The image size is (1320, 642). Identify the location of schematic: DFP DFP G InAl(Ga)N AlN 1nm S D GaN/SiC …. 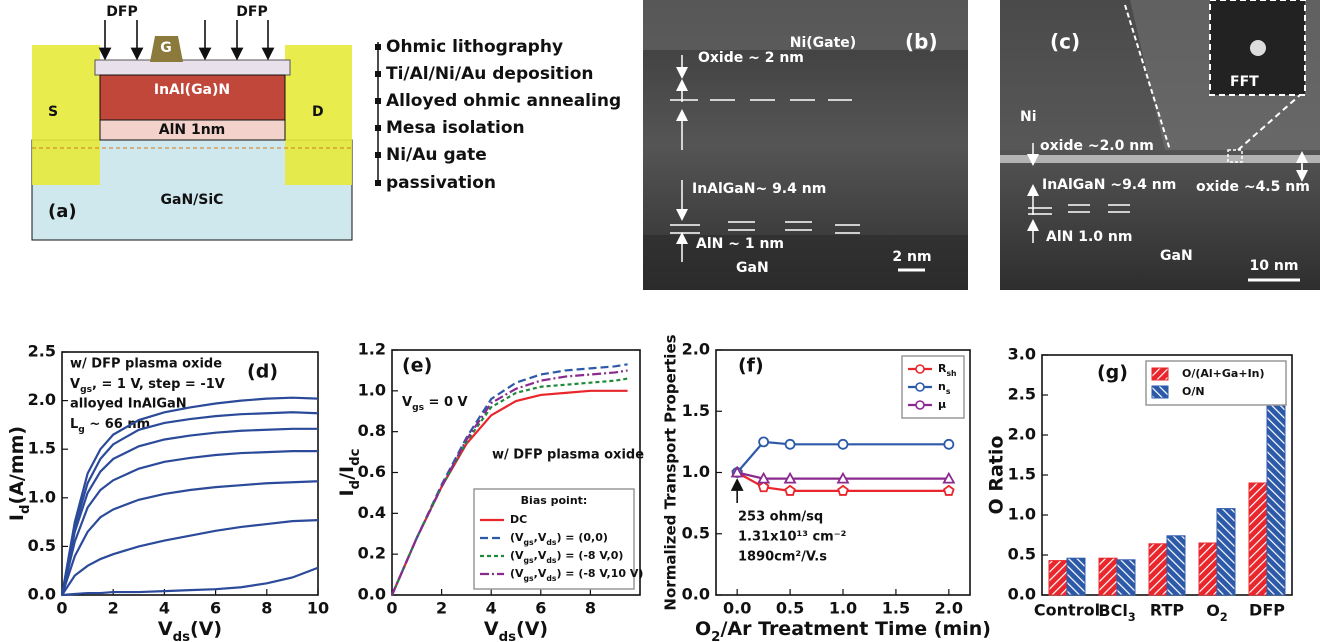
(192, 122).